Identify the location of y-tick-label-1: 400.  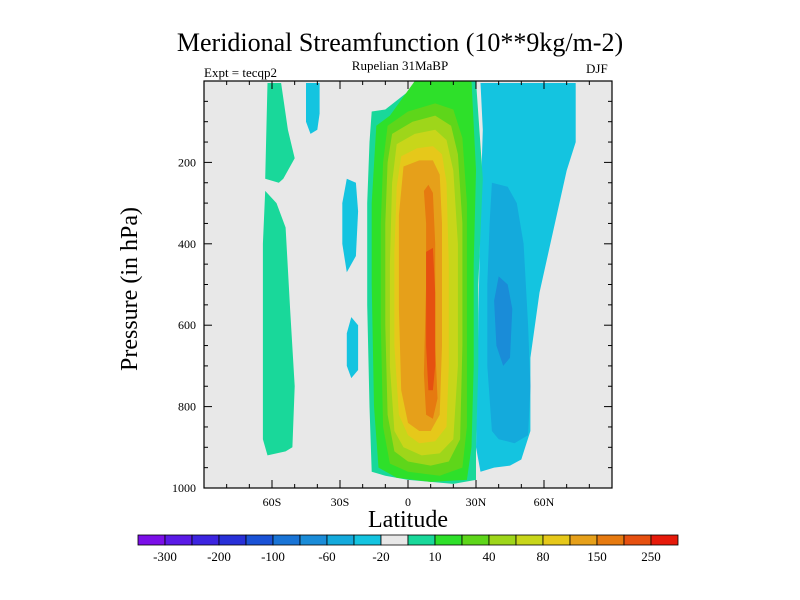
(187, 244).